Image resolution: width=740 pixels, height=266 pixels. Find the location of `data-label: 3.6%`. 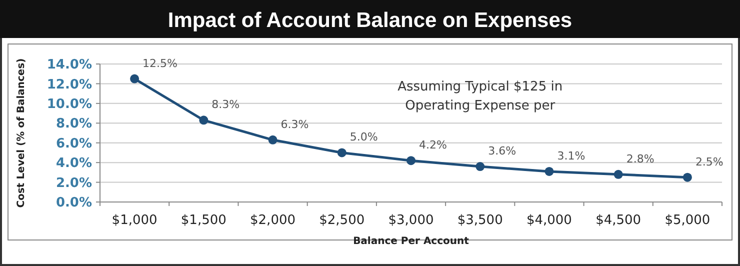

data-label: 3.6% is located at coordinates (502, 151).